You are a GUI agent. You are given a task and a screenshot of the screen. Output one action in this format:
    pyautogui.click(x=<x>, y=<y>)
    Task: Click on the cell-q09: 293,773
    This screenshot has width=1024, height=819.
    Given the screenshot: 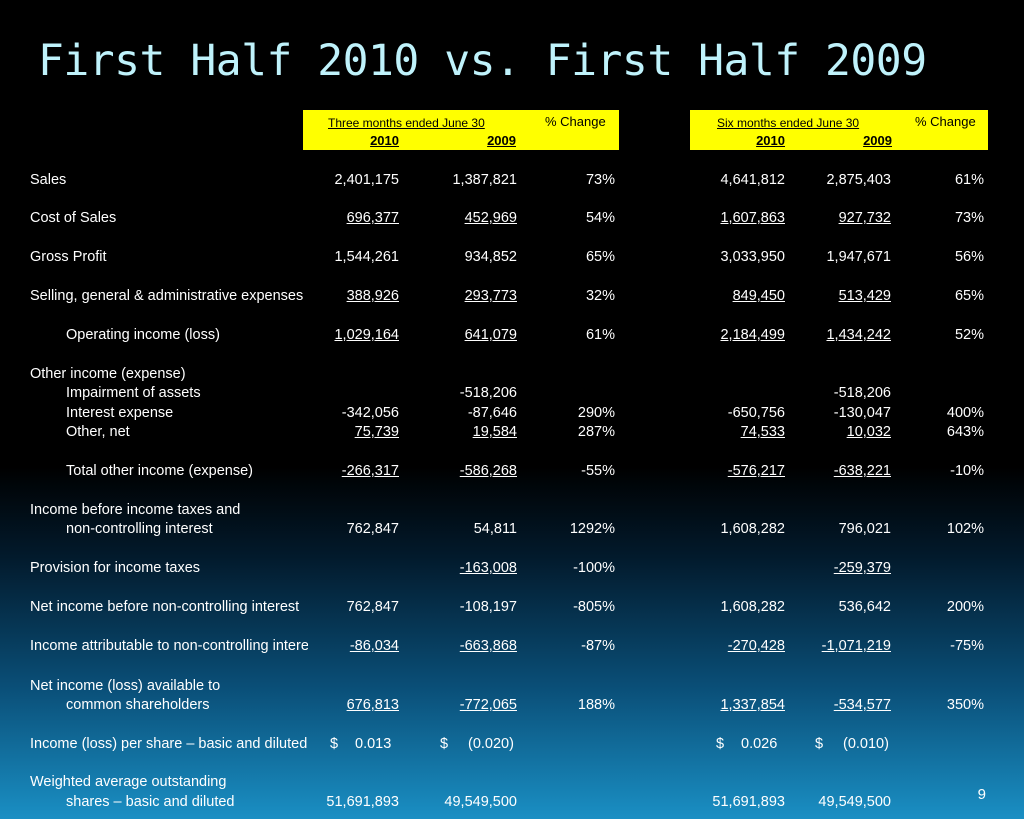 What is the action you would take?
    pyautogui.click(x=490, y=296)
    